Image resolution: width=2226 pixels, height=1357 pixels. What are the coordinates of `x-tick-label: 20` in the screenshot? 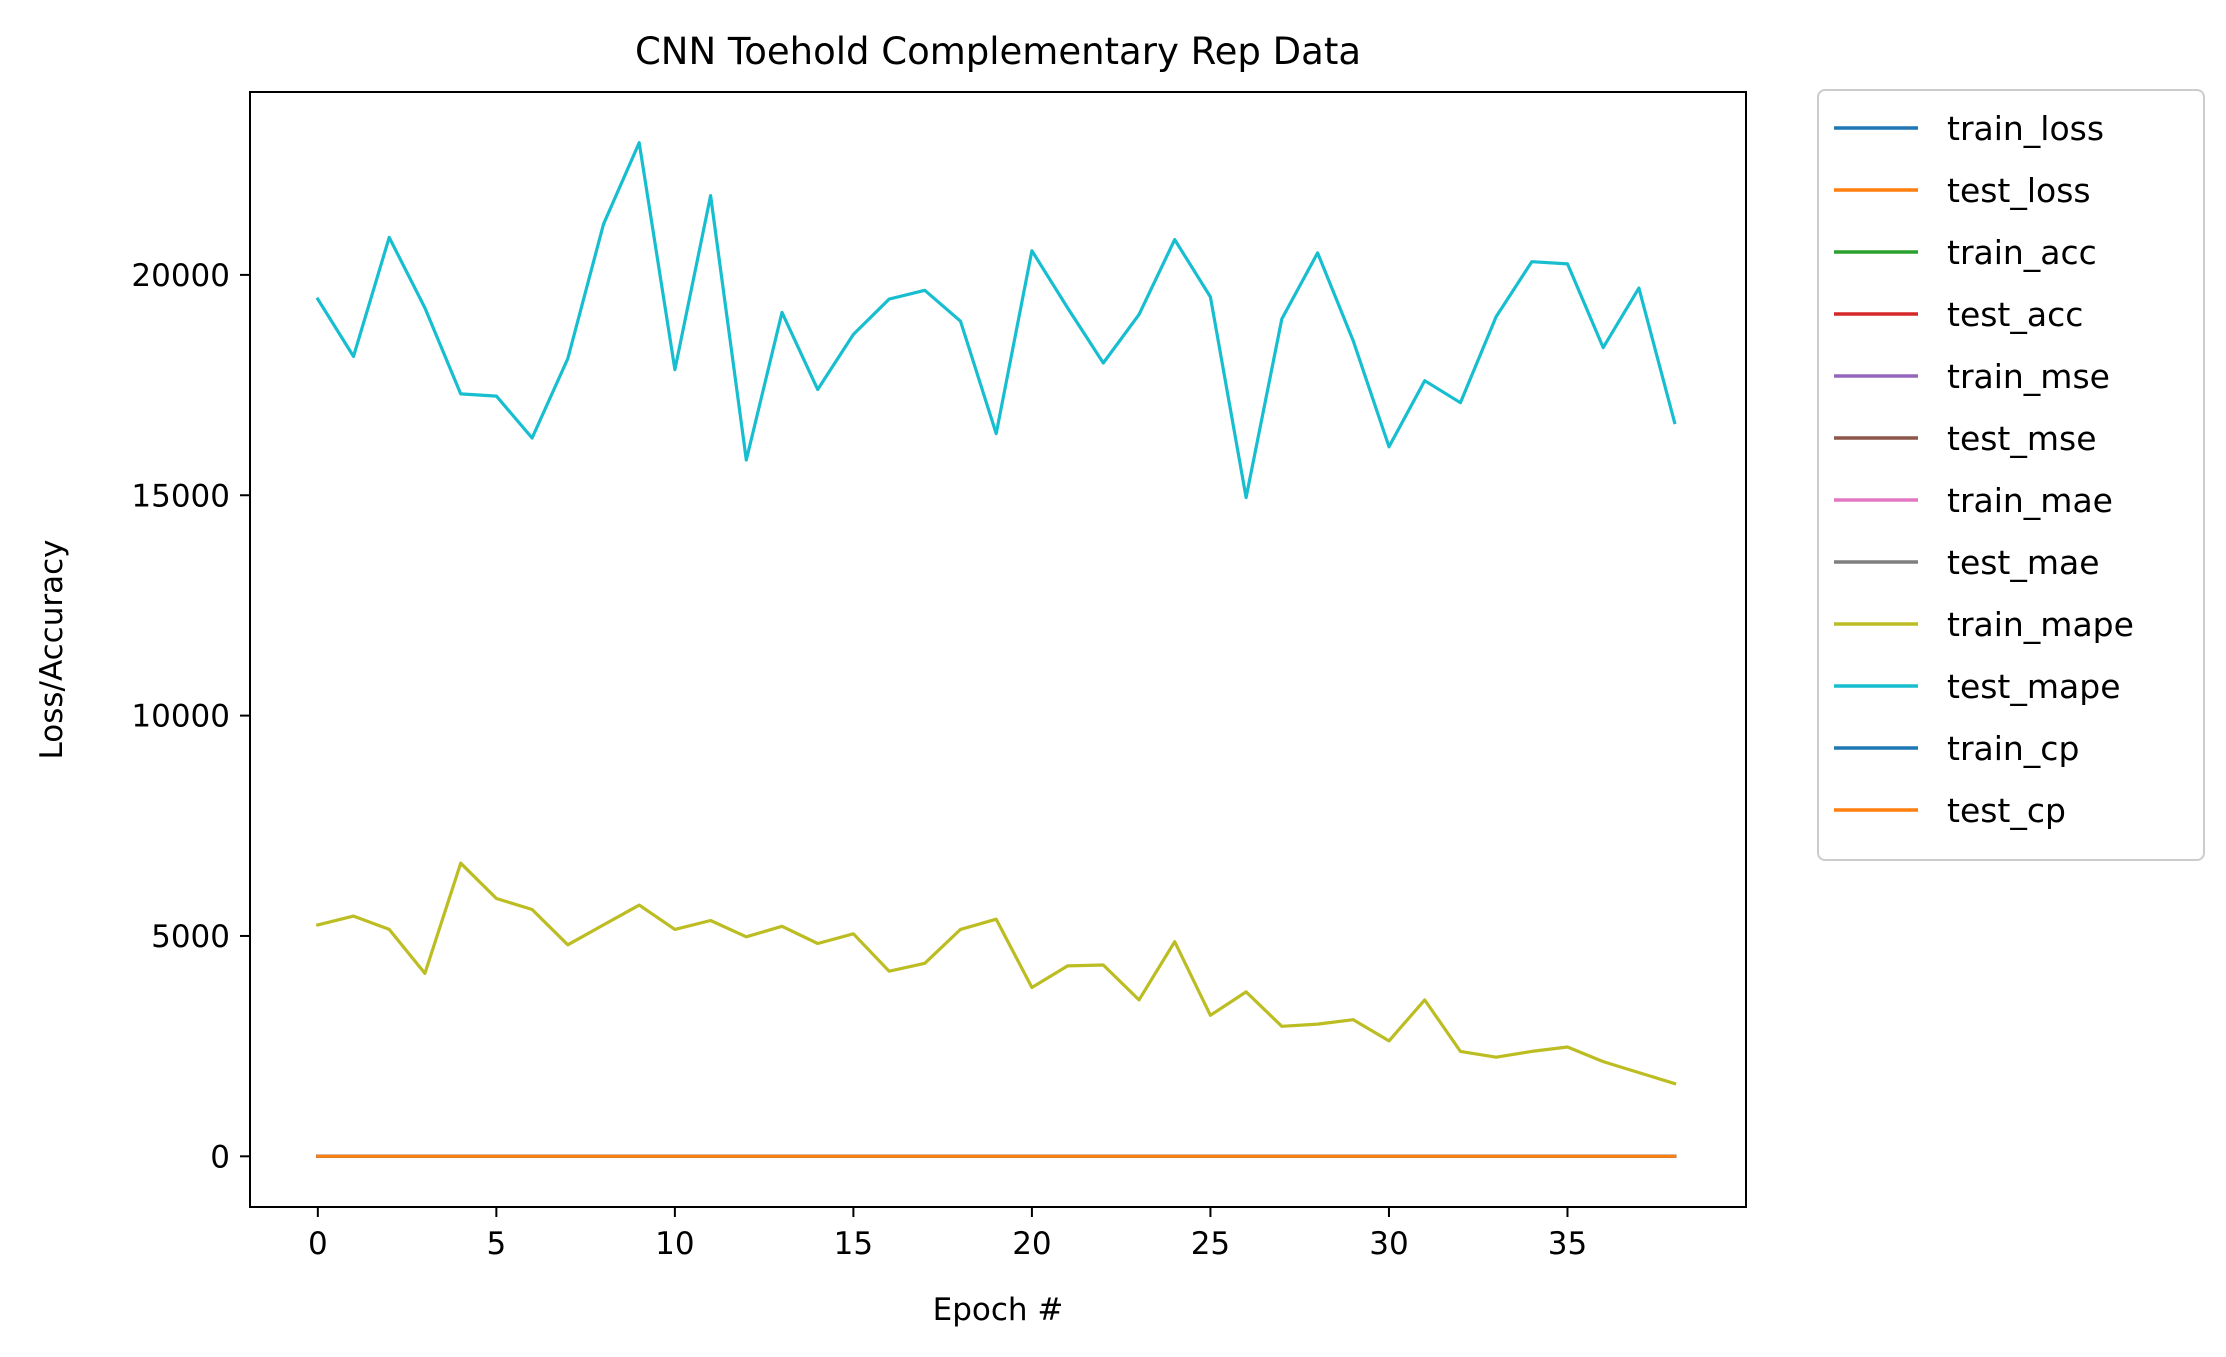 It's located at (1031, 1244).